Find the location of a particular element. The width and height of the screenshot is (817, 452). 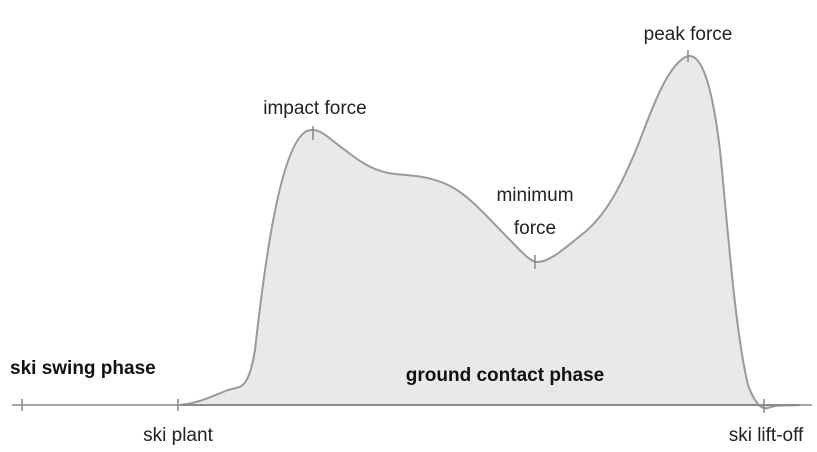

label: ski lift-off is located at coordinates (766, 435).